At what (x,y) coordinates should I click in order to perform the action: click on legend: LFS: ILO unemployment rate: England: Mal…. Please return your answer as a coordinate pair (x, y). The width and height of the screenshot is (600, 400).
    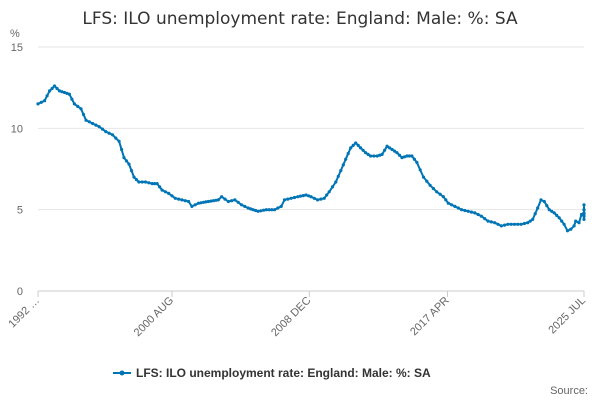
    Looking at the image, I should click on (272, 373).